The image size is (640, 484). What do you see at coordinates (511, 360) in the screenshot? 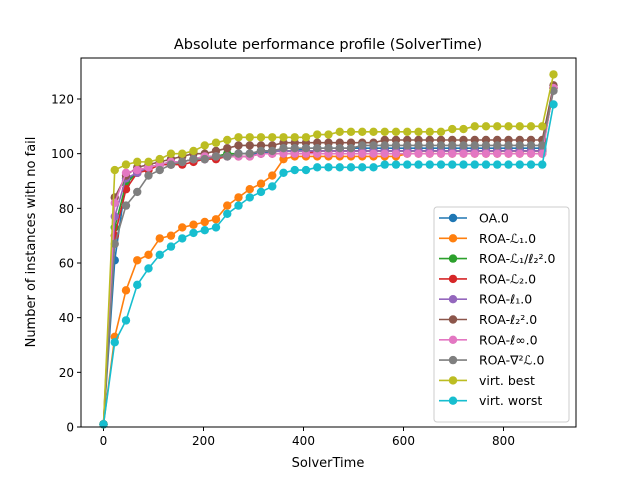
I see `legend-label: ROA-∇²ℒ.0` at bounding box center [511, 360].